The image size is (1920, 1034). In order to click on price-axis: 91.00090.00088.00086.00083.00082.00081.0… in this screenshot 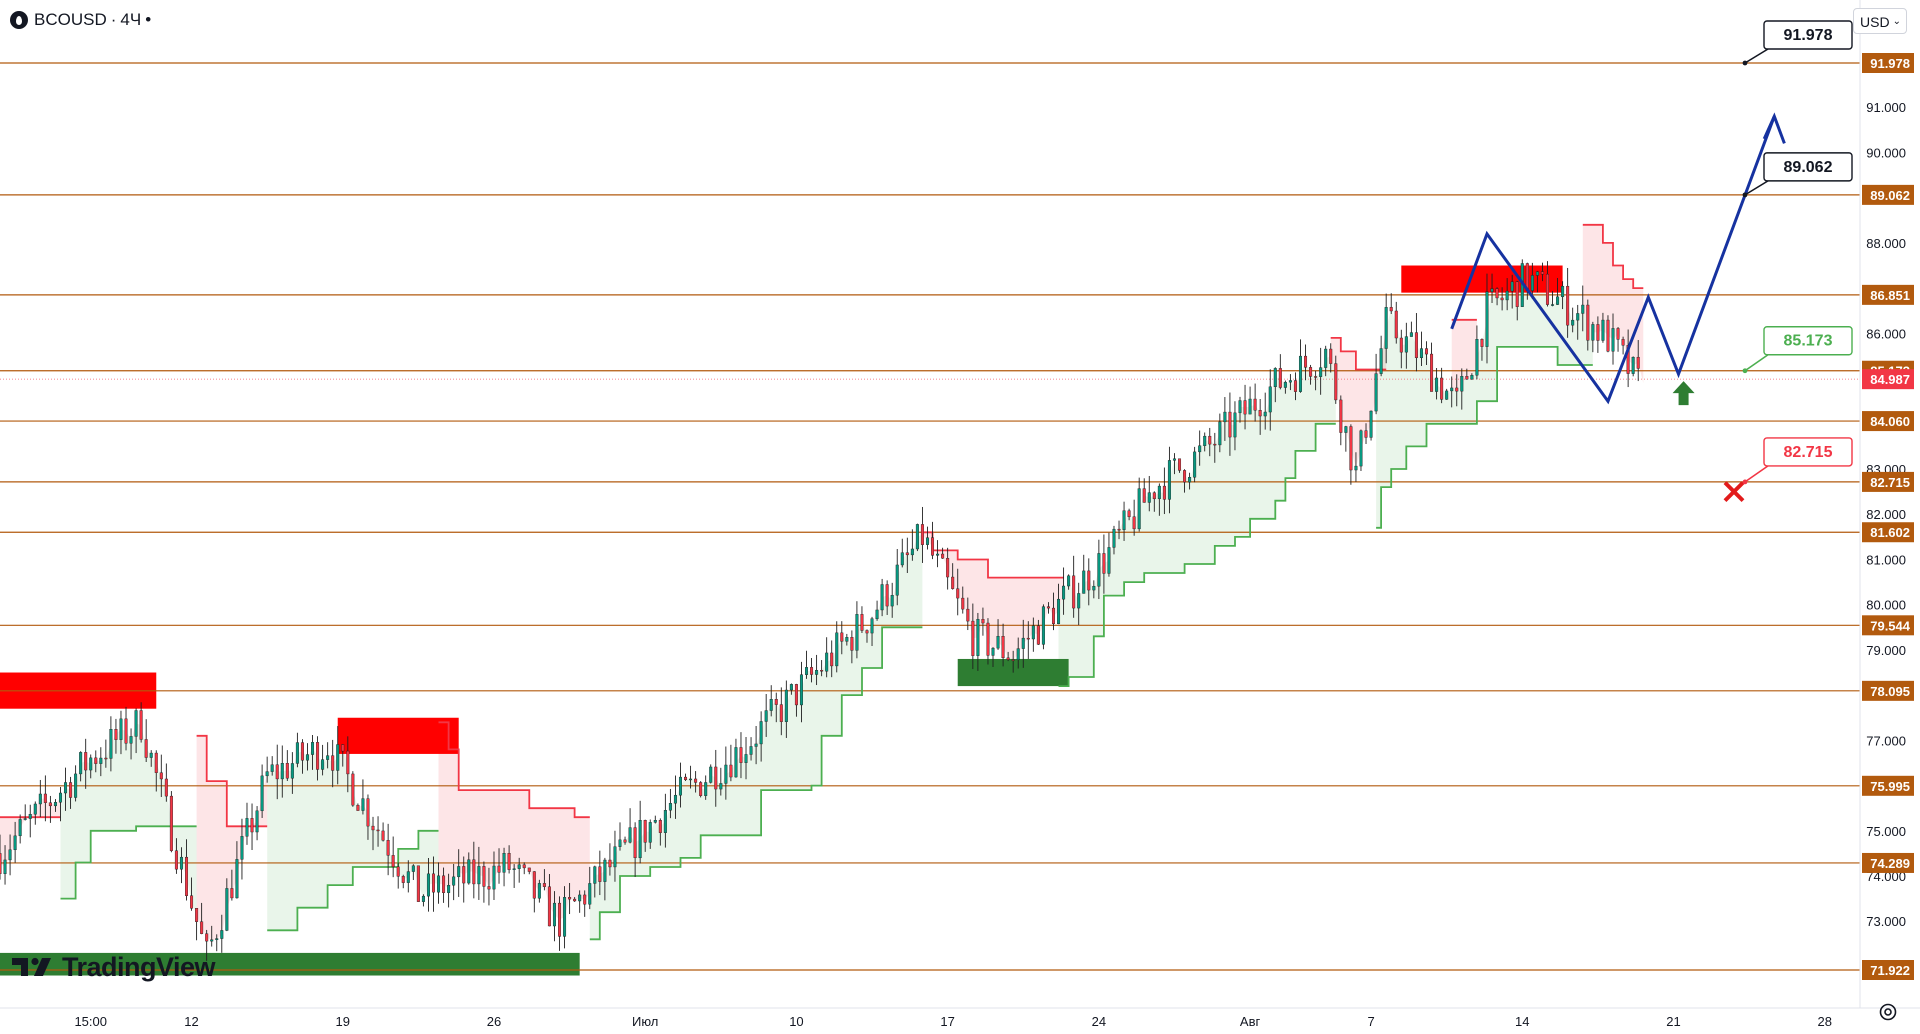, I will do `click(1889, 504)`.